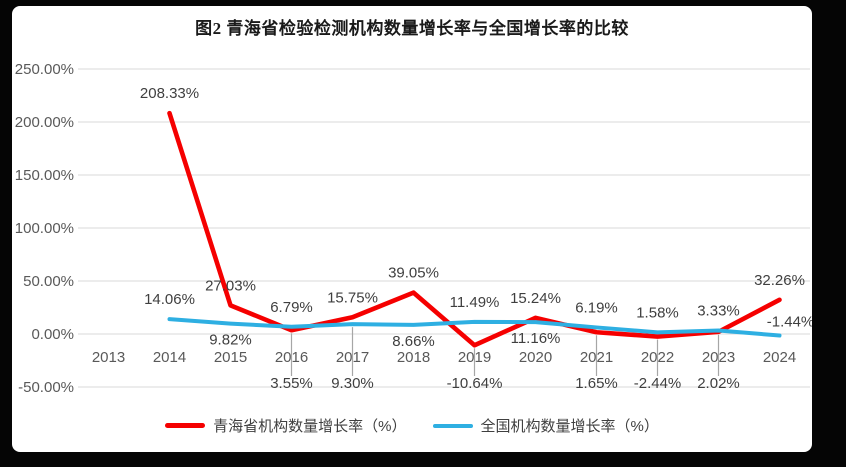 The height and width of the screenshot is (467, 846). What do you see at coordinates (352, 383) in the screenshot?
I see `data-label: 9.30%` at bounding box center [352, 383].